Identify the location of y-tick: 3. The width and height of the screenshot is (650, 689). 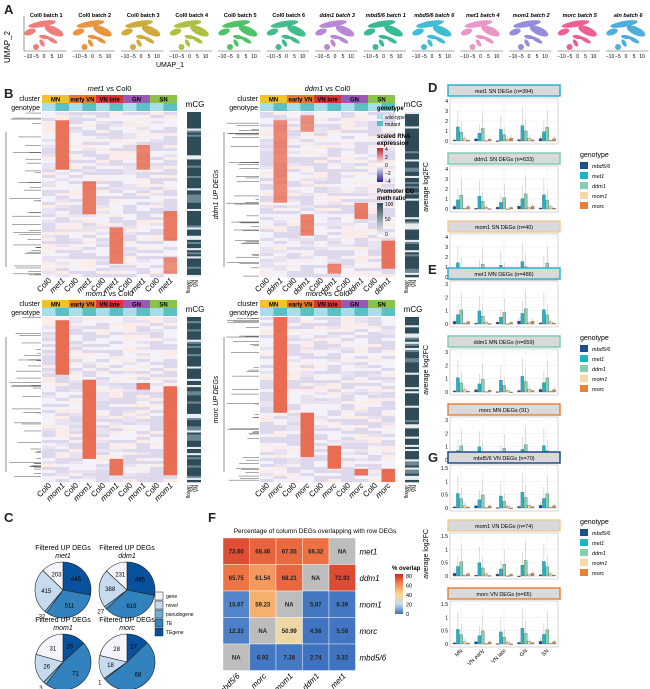
(446, 112).